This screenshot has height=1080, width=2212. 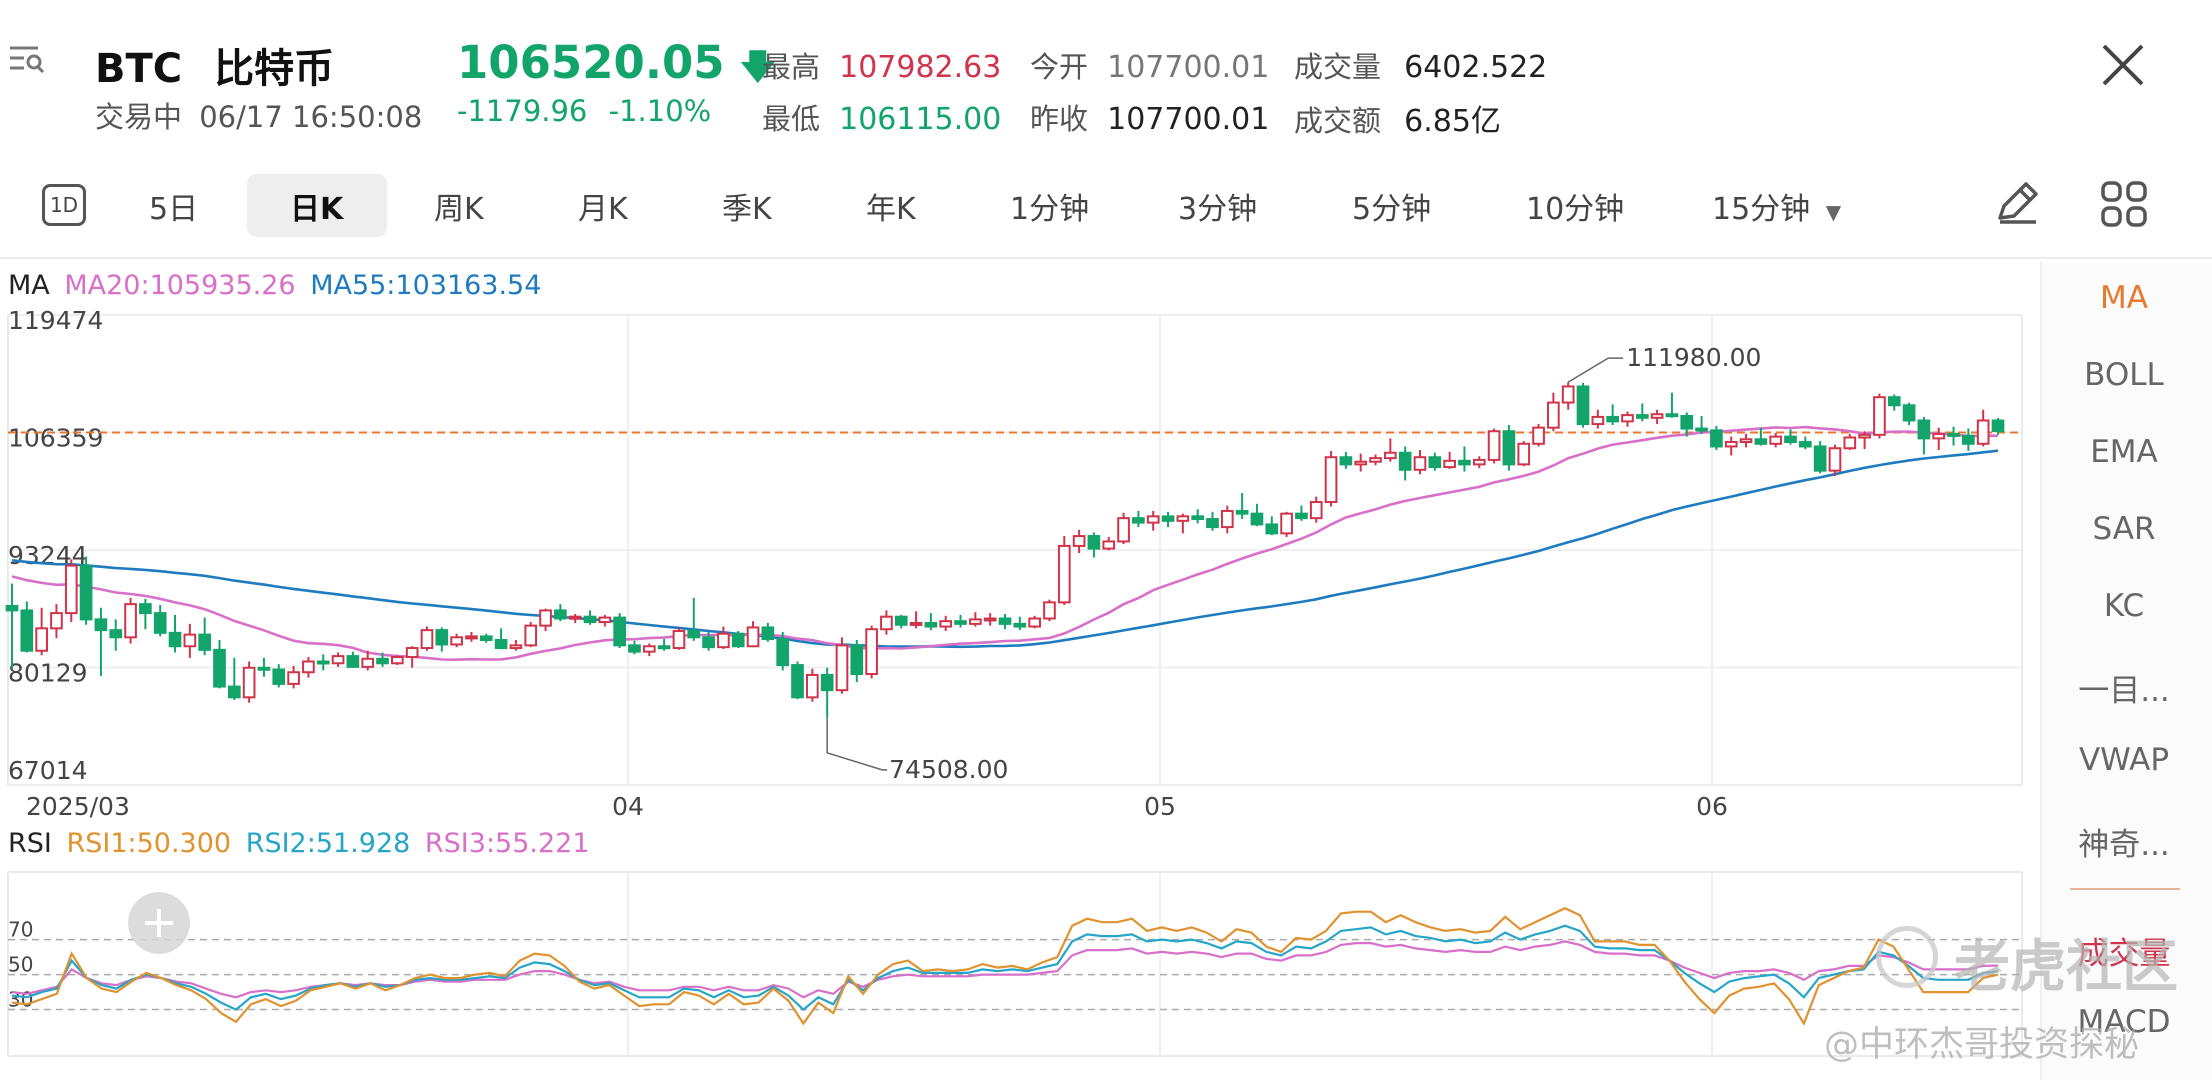 What do you see at coordinates (2124, 298) in the screenshot?
I see `indicator-ma: MA` at bounding box center [2124, 298].